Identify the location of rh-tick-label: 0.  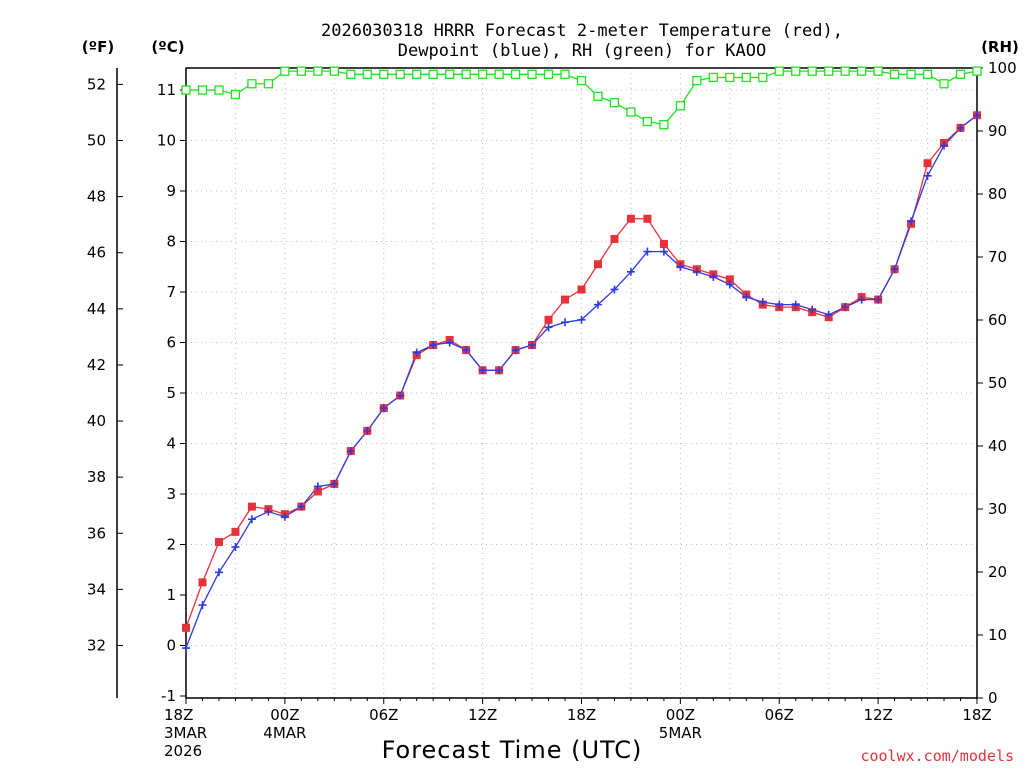
(993, 698).